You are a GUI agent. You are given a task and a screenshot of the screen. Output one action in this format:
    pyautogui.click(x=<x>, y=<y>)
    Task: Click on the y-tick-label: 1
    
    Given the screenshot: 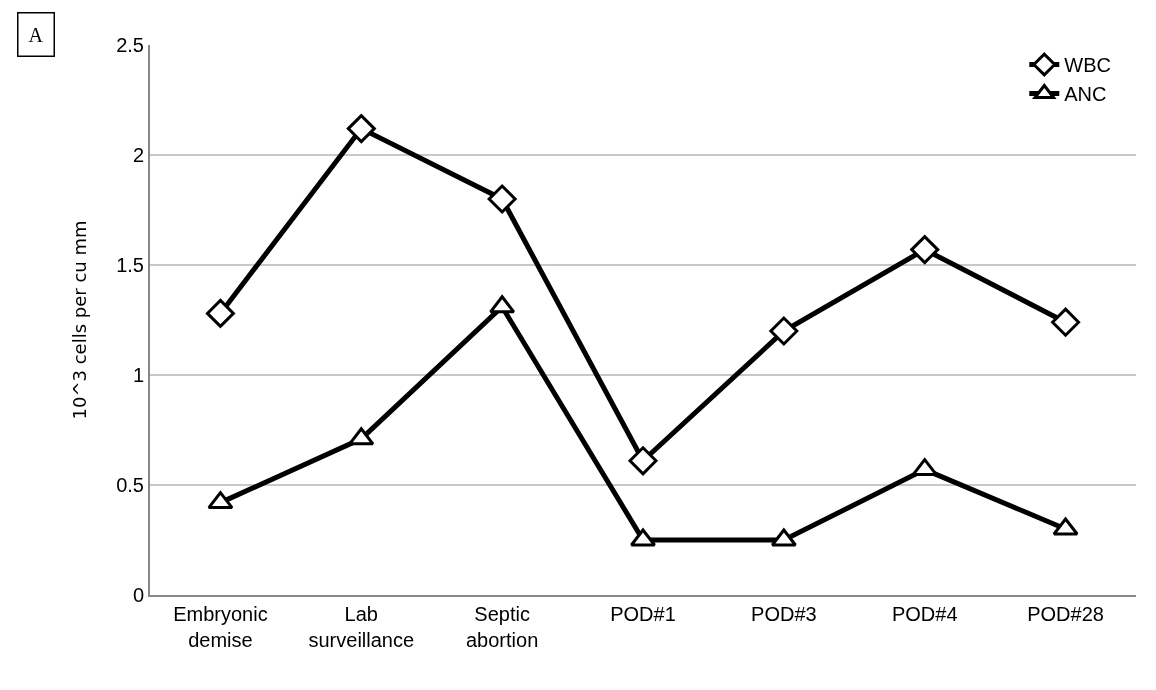 What is the action you would take?
    pyautogui.click(x=138, y=375)
    